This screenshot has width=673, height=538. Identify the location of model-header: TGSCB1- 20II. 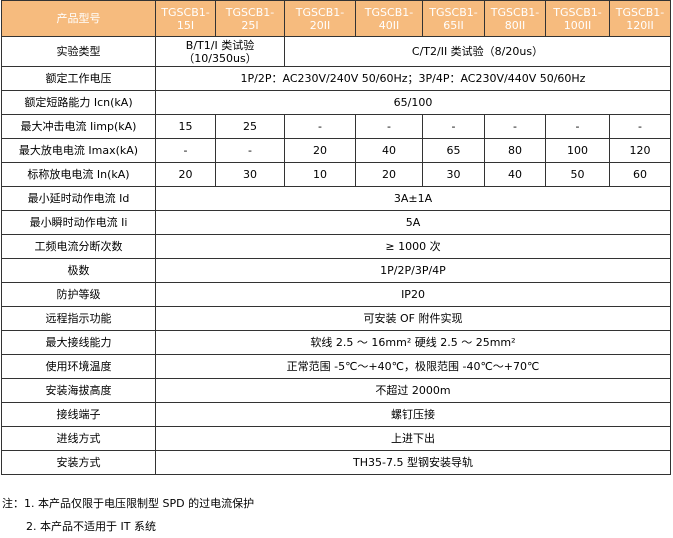
(320, 18).